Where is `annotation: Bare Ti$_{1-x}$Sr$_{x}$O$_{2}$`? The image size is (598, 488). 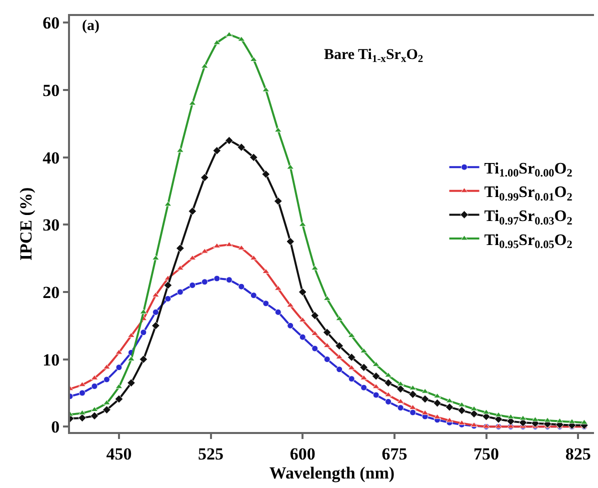
annotation: Bare Ti$_{1-x}$Sr$_{x}$O$_{2}$ is located at coordinates (374, 56).